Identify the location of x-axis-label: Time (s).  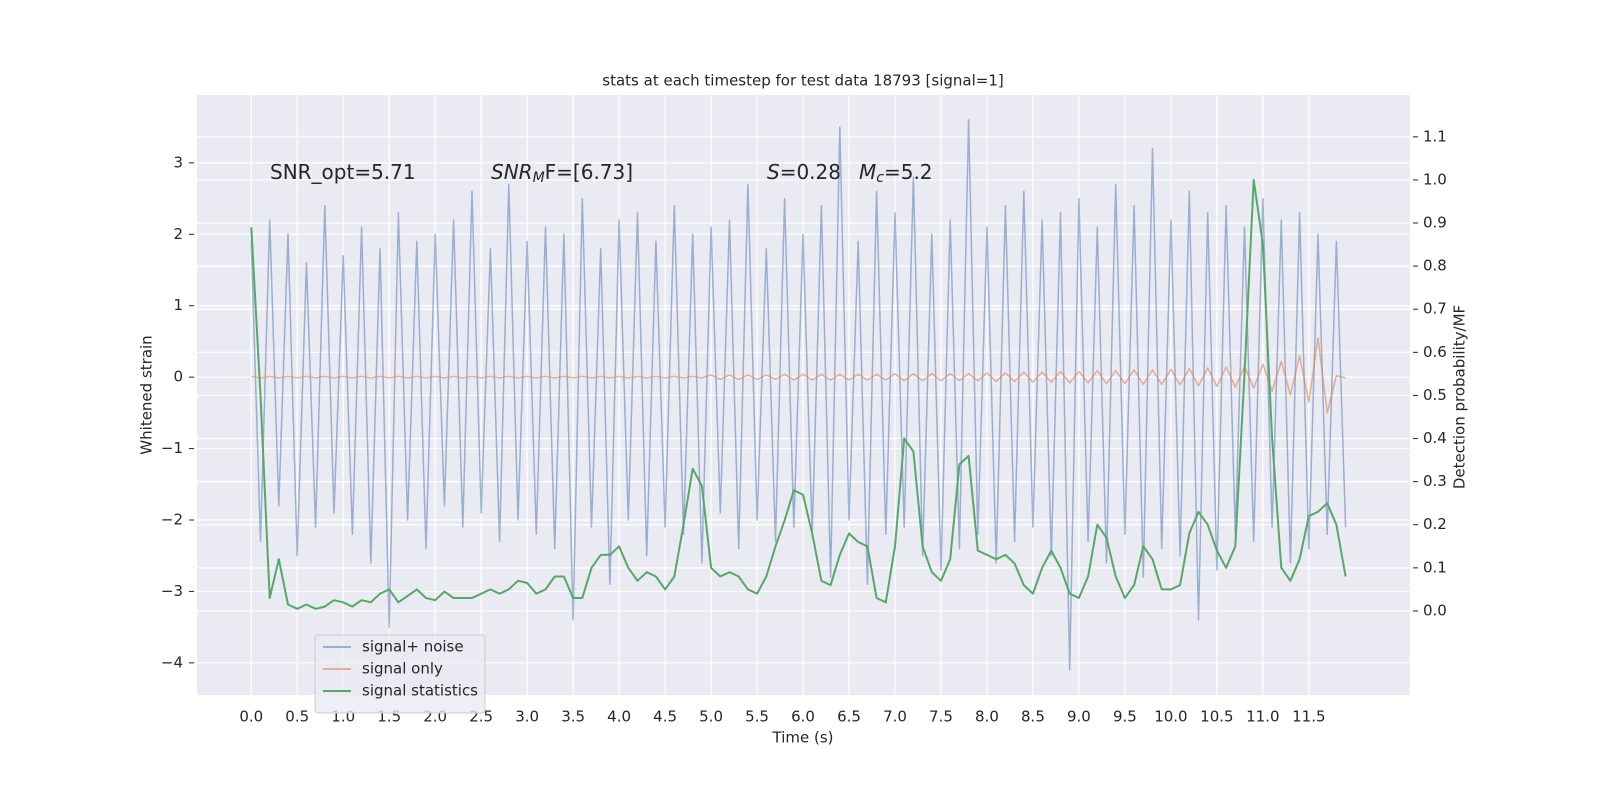
(803, 738).